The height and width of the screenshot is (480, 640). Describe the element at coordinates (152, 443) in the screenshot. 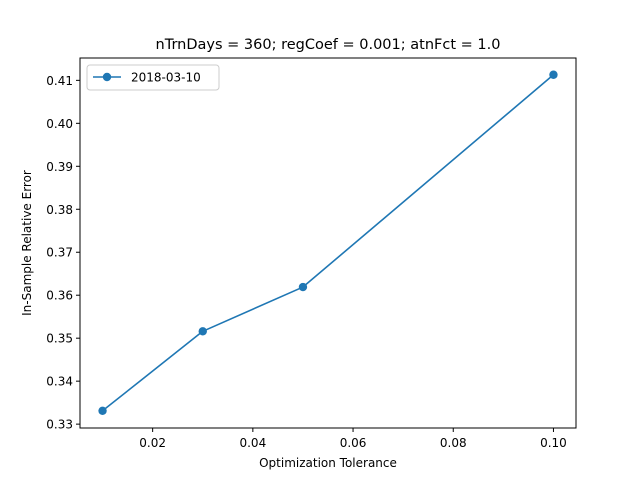

I see `x-tick-label: 0.02` at that location.